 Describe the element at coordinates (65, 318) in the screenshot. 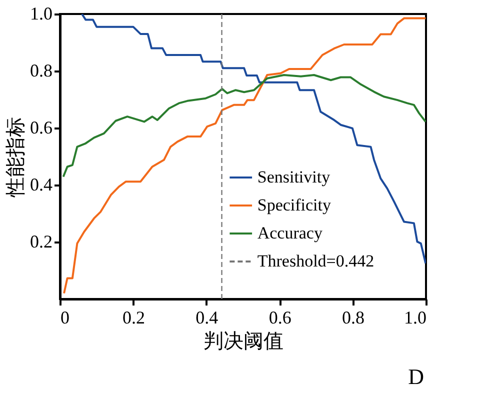

I see `x-tick-label: 0` at that location.